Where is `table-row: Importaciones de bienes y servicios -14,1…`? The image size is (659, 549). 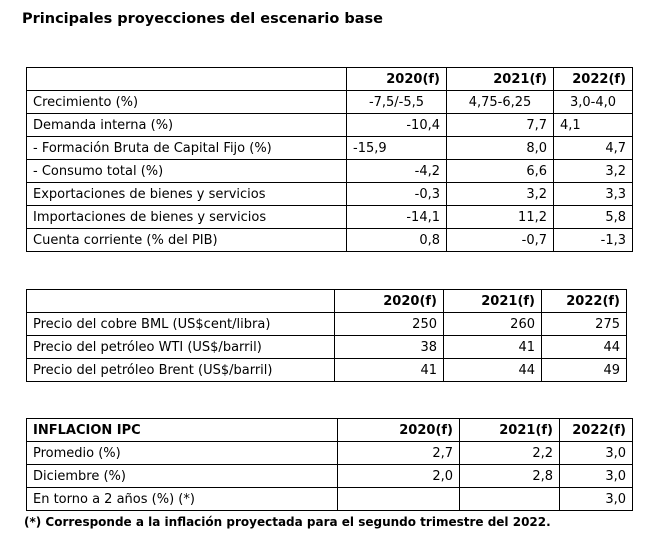
table-row: Importaciones de bienes y servicios -14,1… is located at coordinates (329, 217).